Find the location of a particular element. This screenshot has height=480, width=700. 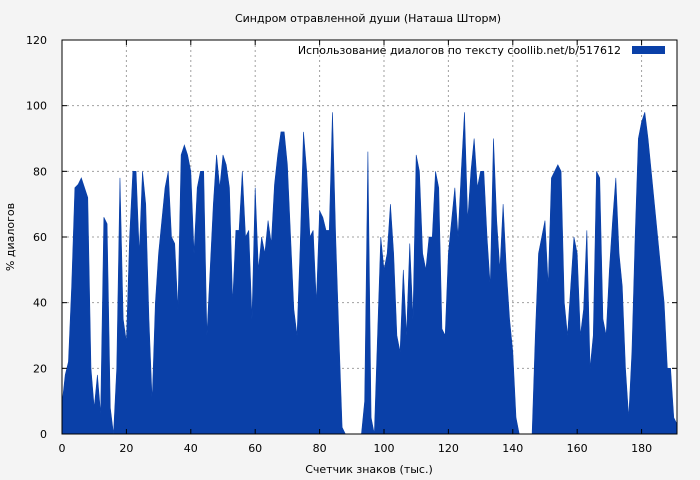

y-tick-label: 20 is located at coordinates (40, 368).